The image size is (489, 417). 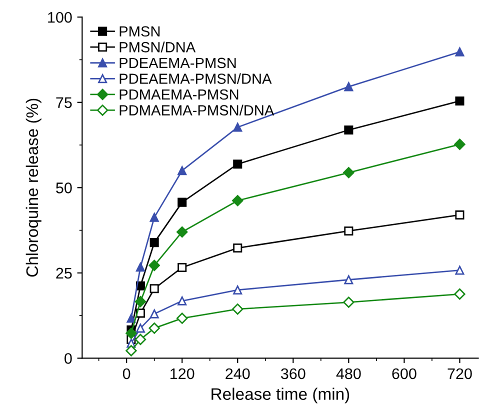 What do you see at coordinates (68, 358) in the screenshot?
I see `y-tick-label: 0` at bounding box center [68, 358].